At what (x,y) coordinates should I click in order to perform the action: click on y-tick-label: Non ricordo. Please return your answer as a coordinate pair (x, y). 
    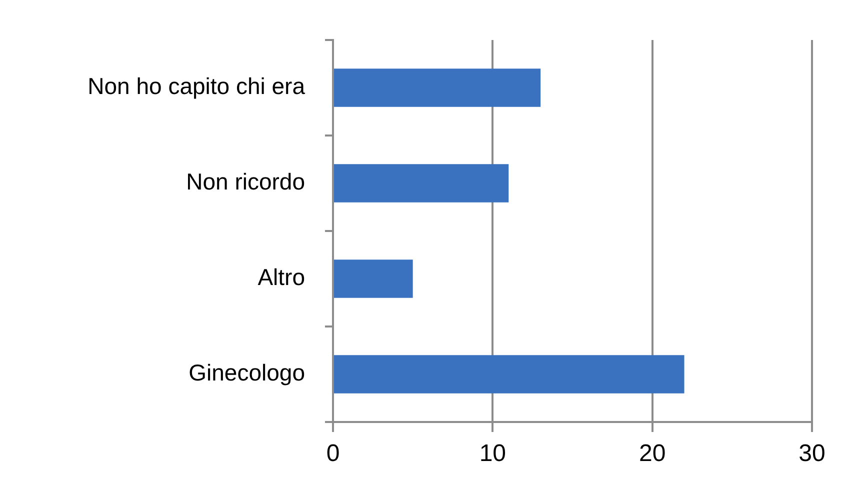
    Looking at the image, I should click on (245, 181).